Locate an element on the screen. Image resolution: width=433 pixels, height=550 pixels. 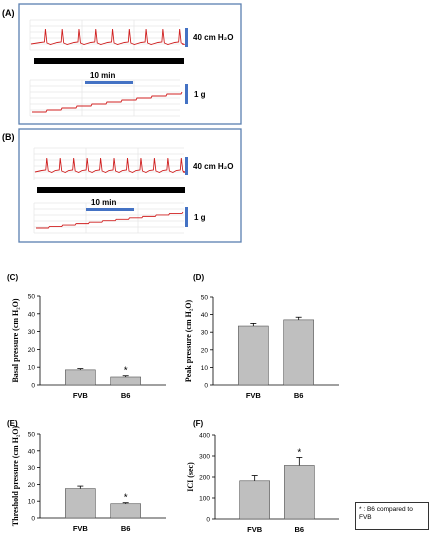
panel-label-d: (D) is located at coordinates (198, 277).